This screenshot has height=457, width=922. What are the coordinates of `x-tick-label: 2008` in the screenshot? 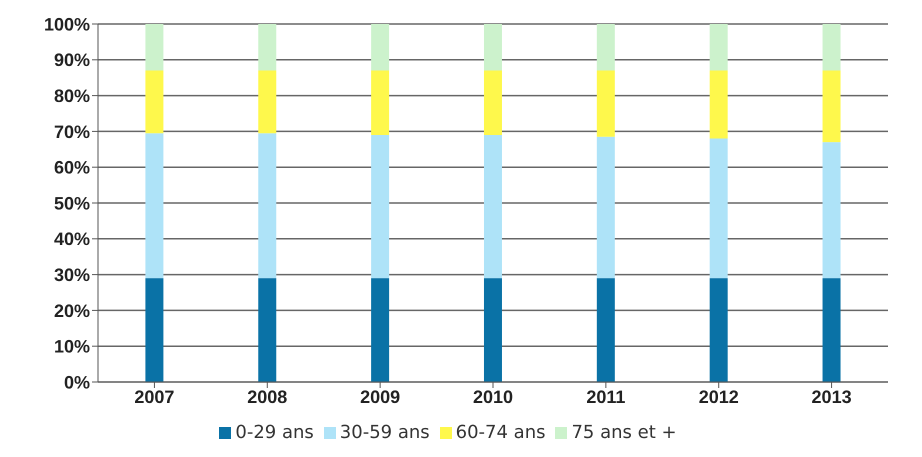 It's located at (267, 396).